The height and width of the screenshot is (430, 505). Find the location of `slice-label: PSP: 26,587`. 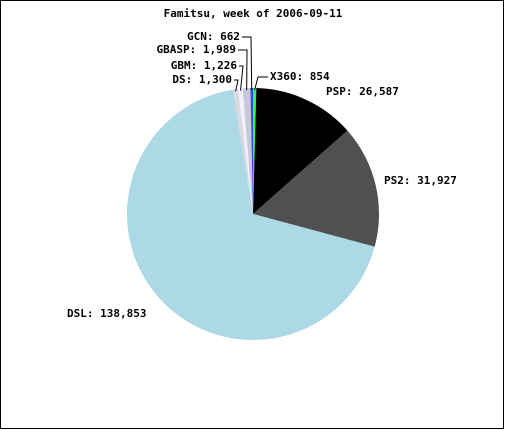

slice-label: PSP: 26,587 is located at coordinates (362, 91).